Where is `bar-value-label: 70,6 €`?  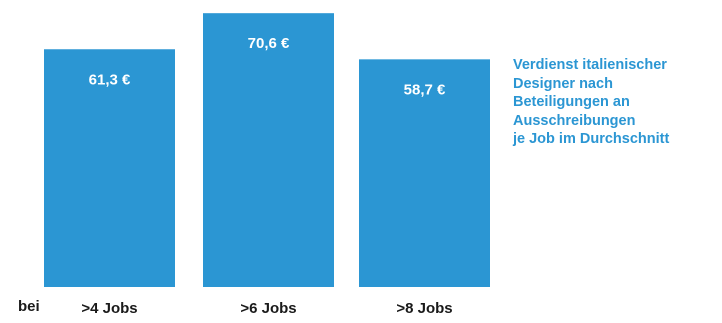 bar-value-label: 70,6 € is located at coordinates (269, 43).